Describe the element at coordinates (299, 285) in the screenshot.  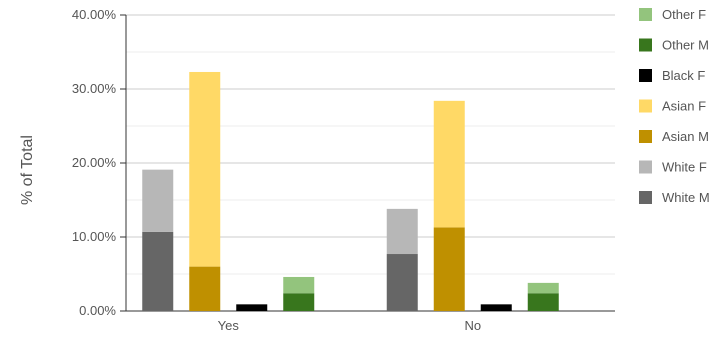
I see `bar-other-f-yes` at that location.